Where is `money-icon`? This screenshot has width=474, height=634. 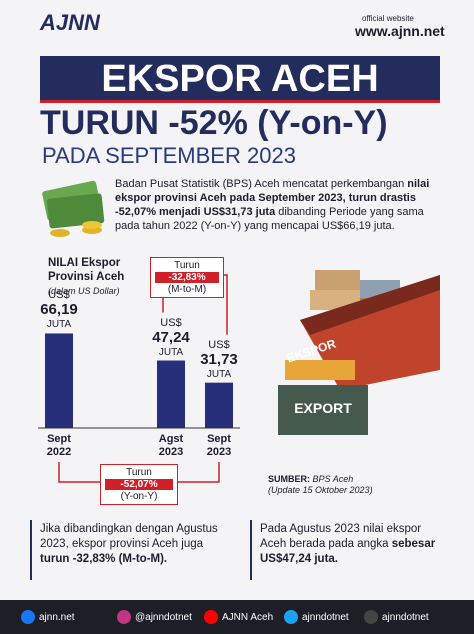
money-icon is located at coordinates (73, 208).